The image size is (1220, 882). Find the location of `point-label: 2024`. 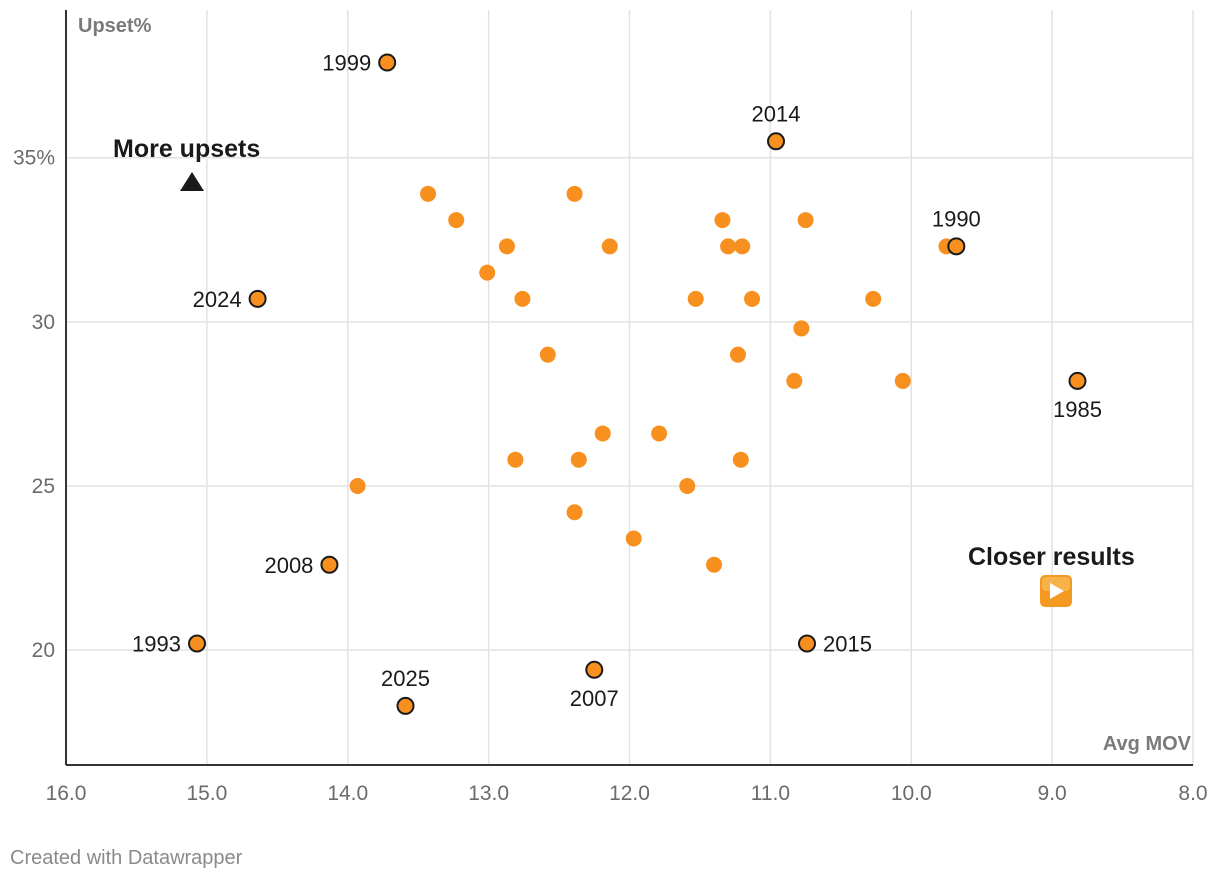

point-label: 2024 is located at coordinates (217, 299).